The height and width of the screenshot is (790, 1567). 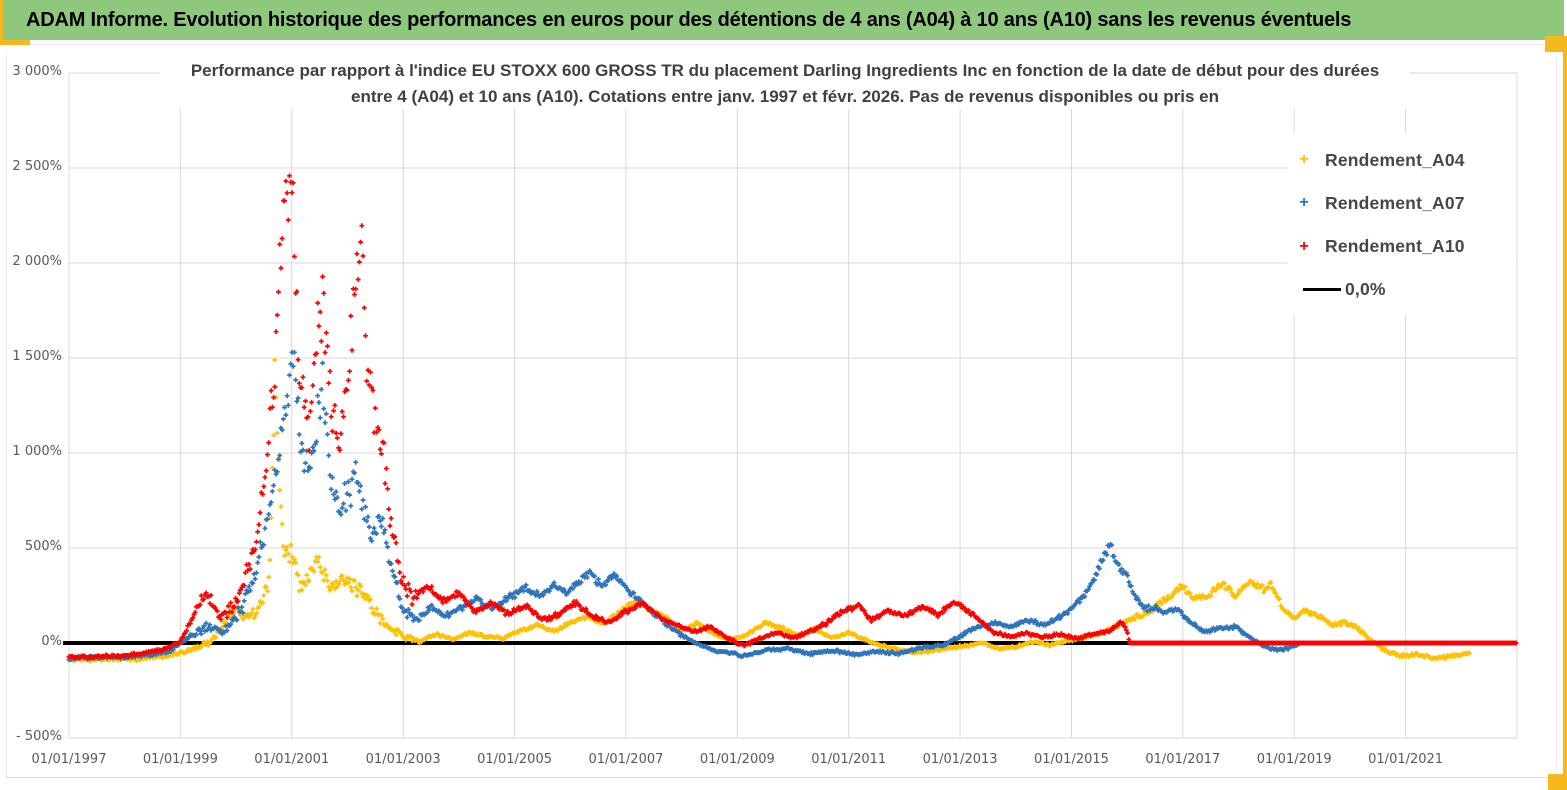 I want to click on legend-item-rendement-a10: + Rendement_A10, so click(x=1401, y=247).